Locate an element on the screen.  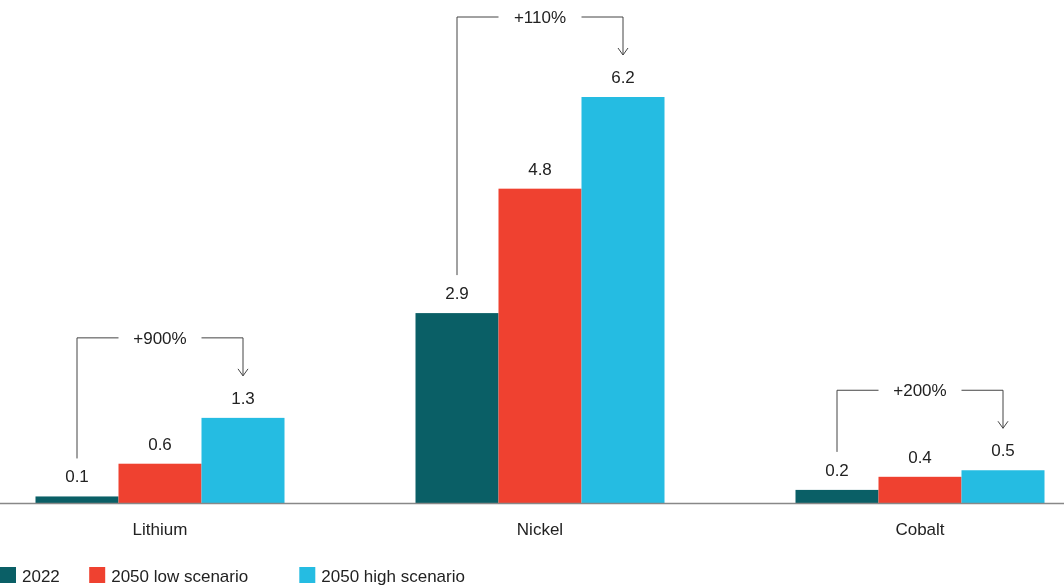
x-tick-label: Nickel is located at coordinates (540, 529).